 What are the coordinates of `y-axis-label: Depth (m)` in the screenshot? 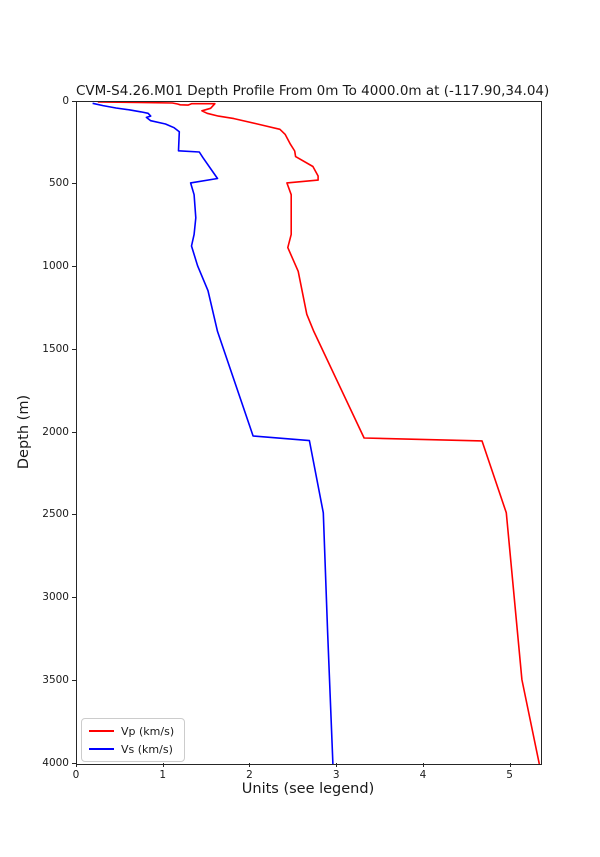 It's located at (24, 432).